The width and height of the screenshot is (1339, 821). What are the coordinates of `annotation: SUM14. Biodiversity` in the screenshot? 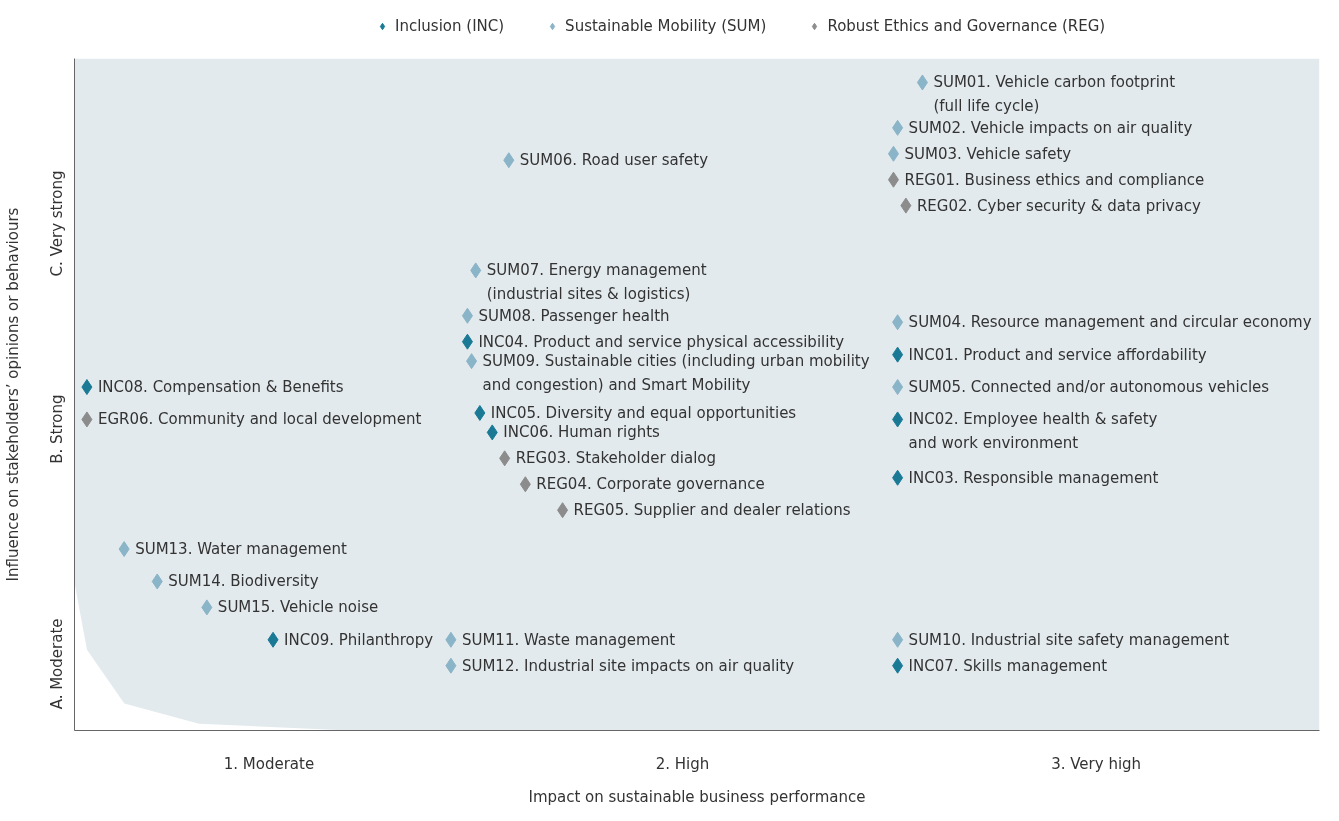 It's located at (243, 581).